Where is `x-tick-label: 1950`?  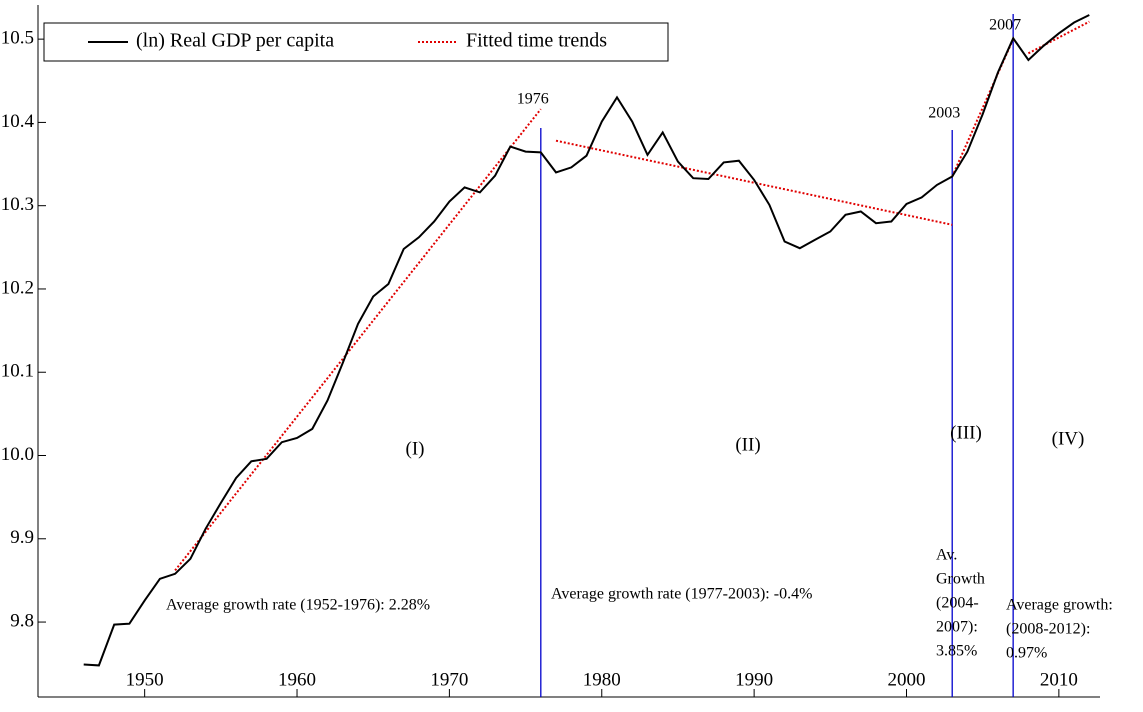
x-tick-label: 1950 is located at coordinates (145, 679).